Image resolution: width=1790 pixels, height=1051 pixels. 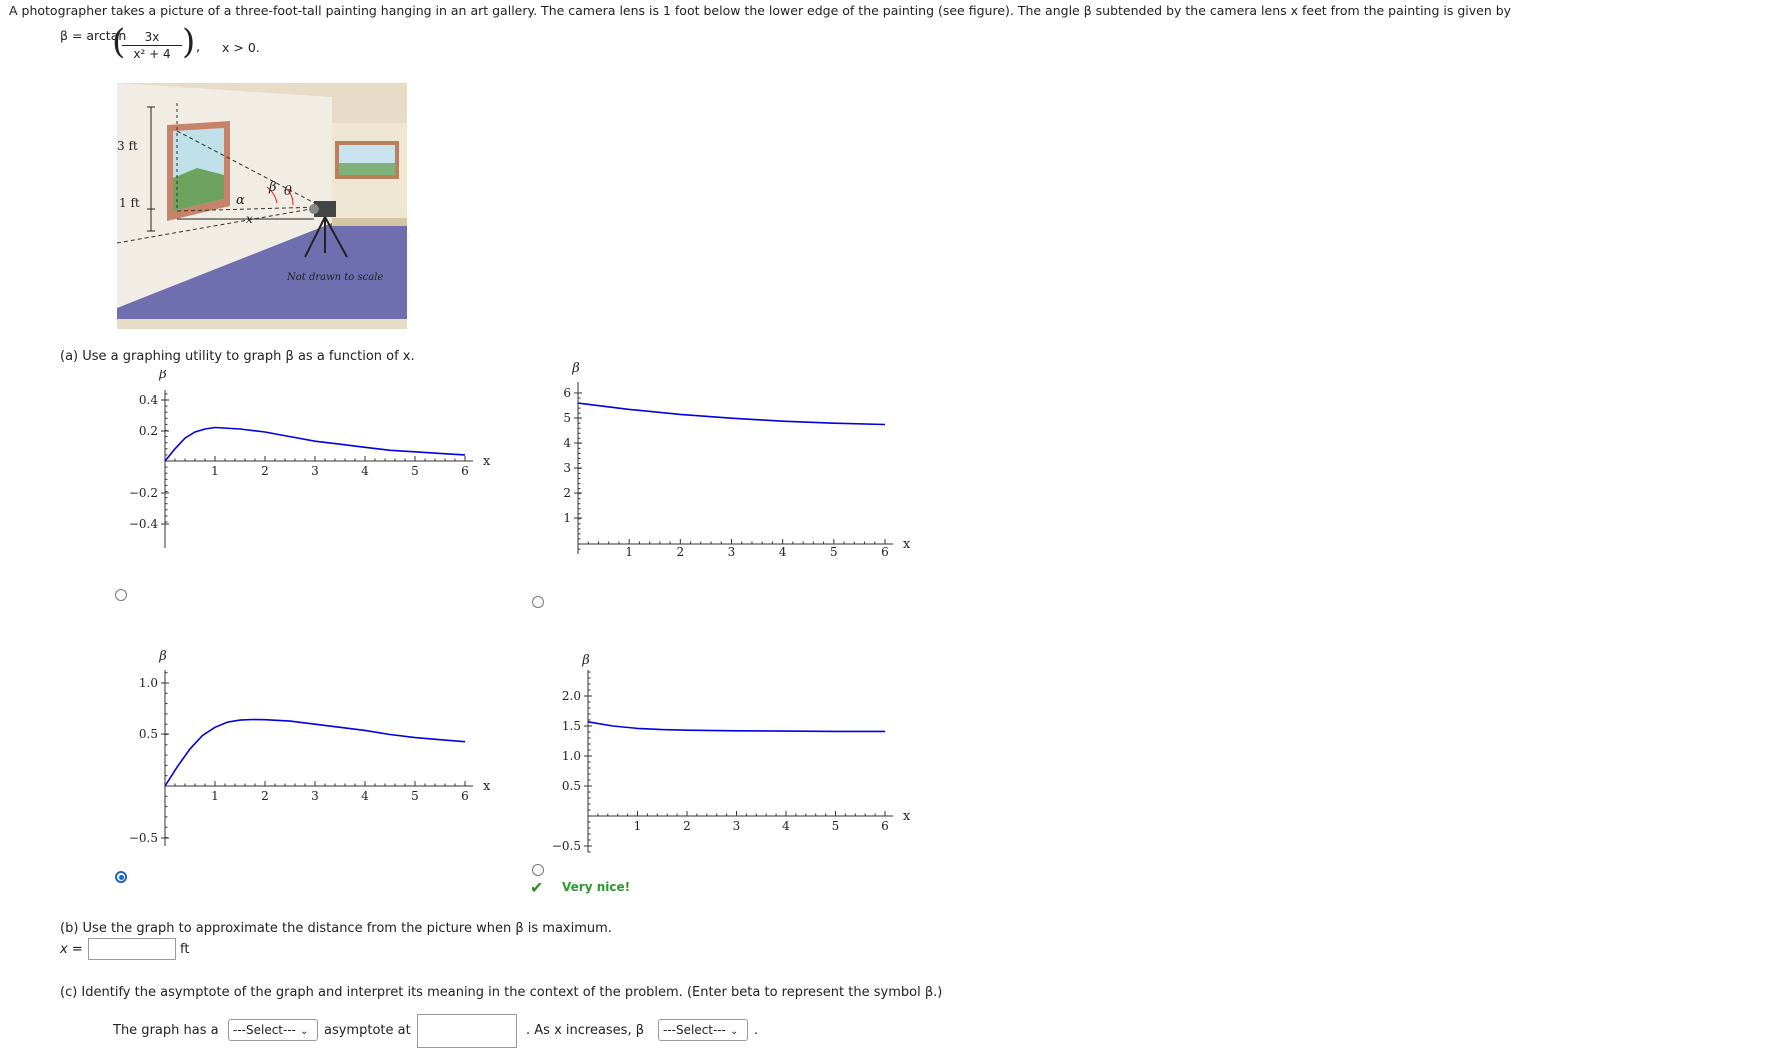 I want to click on label-beta: β, so click(x=272, y=187).